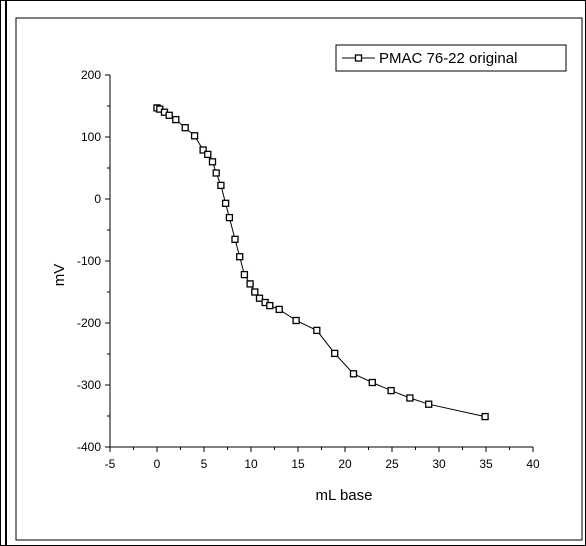  What do you see at coordinates (392, 464) in the screenshot?
I see `x-tick-label: 25` at bounding box center [392, 464].